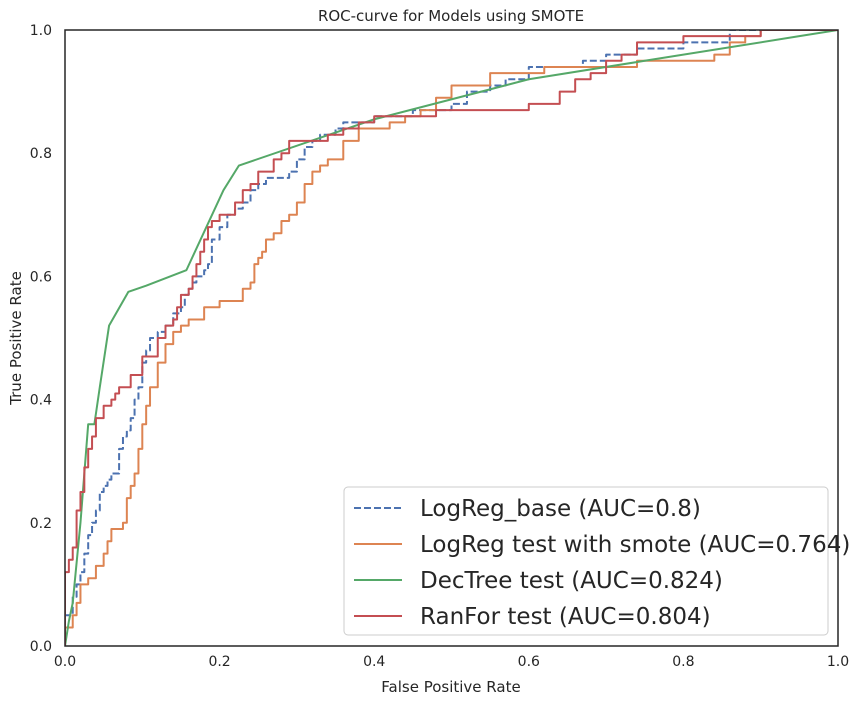  What do you see at coordinates (16, 338) in the screenshot?
I see `y-axis-label: True Positive Rate` at bounding box center [16, 338].